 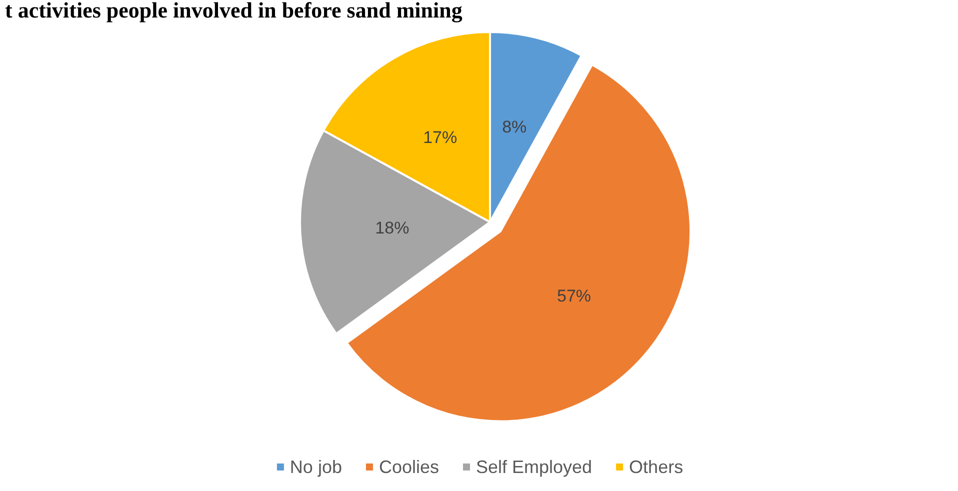 I want to click on legend-label: Coolies, so click(x=408, y=467).